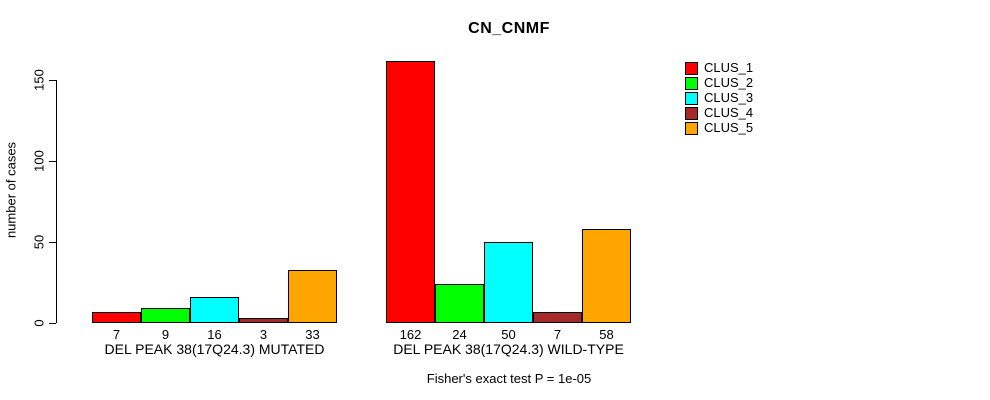 The width and height of the screenshot is (990, 400). I want to click on legend-row: CLUS_1, so click(719, 68).